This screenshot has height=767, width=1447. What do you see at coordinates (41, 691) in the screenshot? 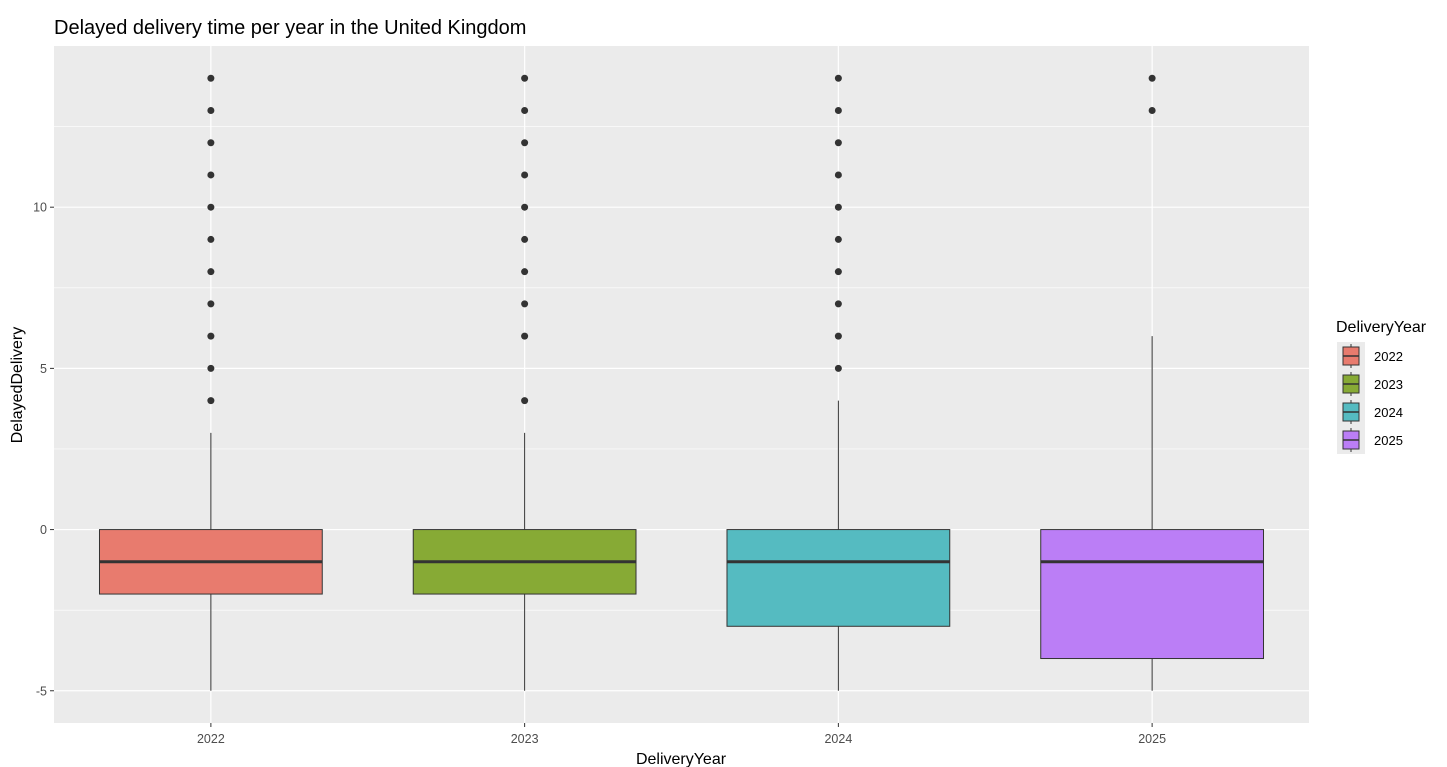
I see `y-tick-label: -5` at bounding box center [41, 691].